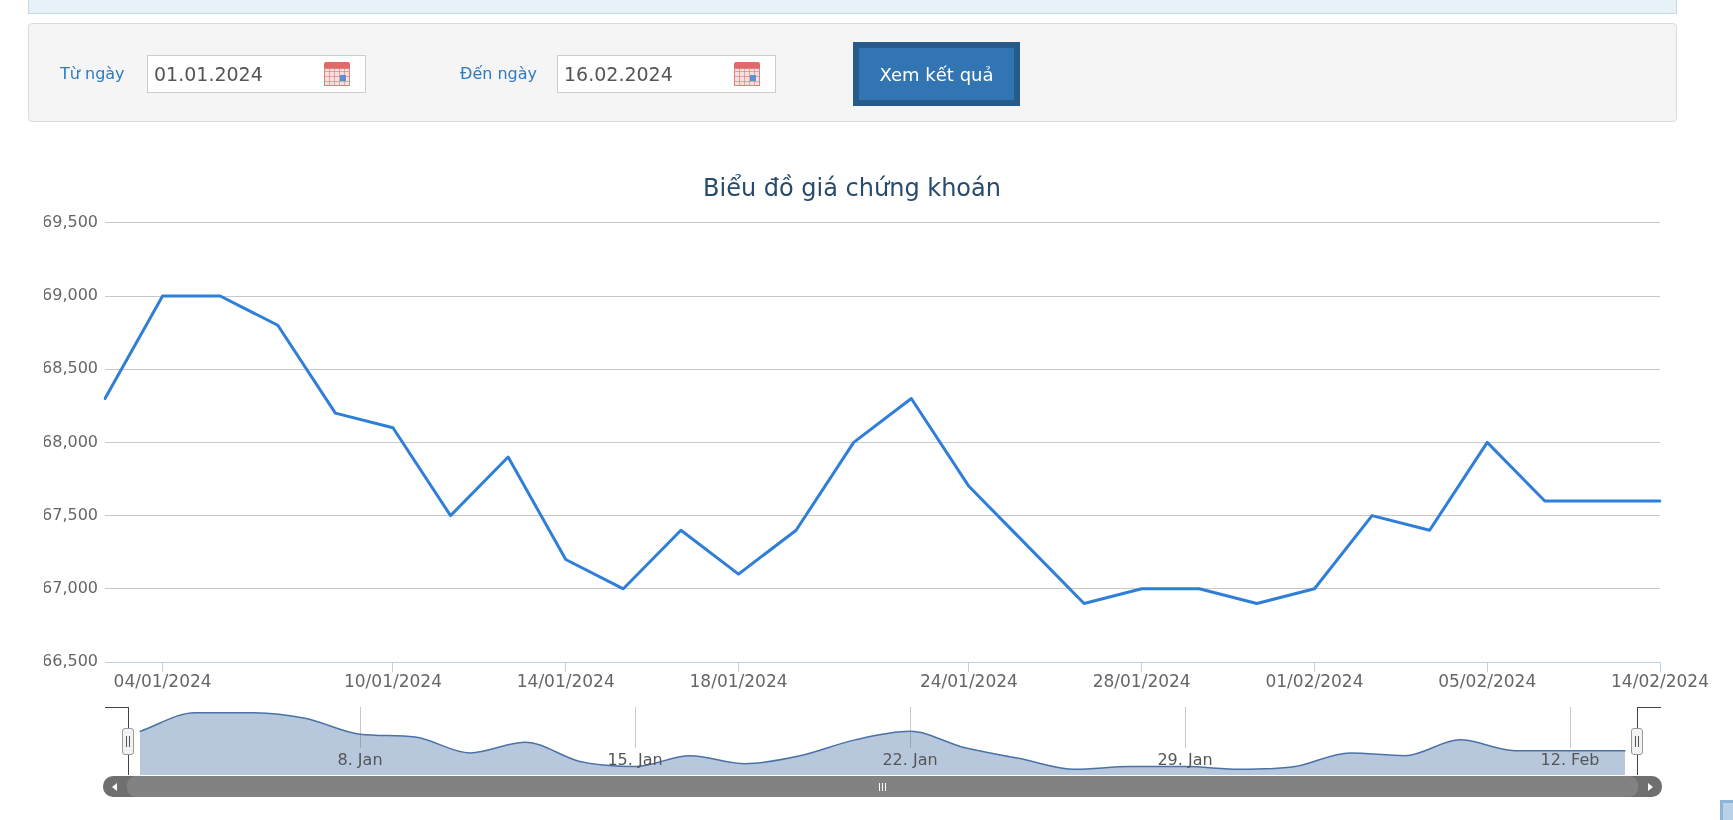 Image resolution: width=1733 pixels, height=820 pixels. Describe the element at coordinates (1570, 759) in the screenshot. I see `x-tick-label: 12. Feb` at that location.